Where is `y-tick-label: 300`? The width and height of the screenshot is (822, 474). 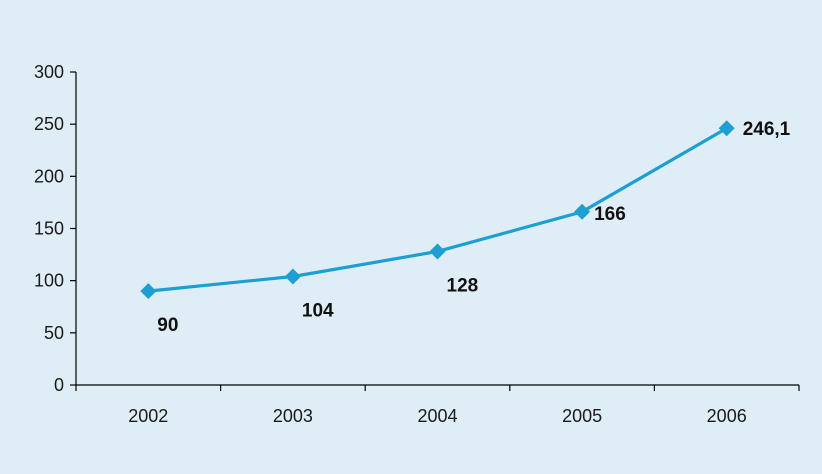 y-tick-label: 300 is located at coordinates (49, 72).